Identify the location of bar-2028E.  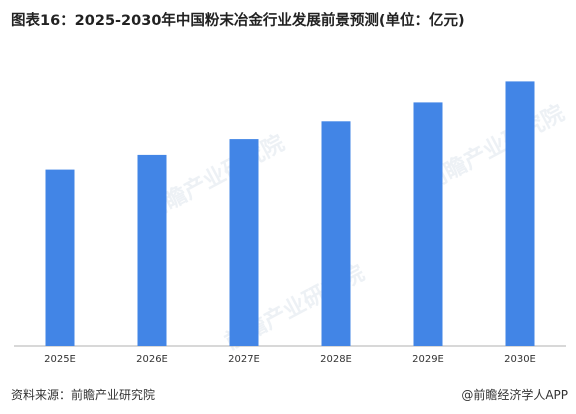
(336, 233).